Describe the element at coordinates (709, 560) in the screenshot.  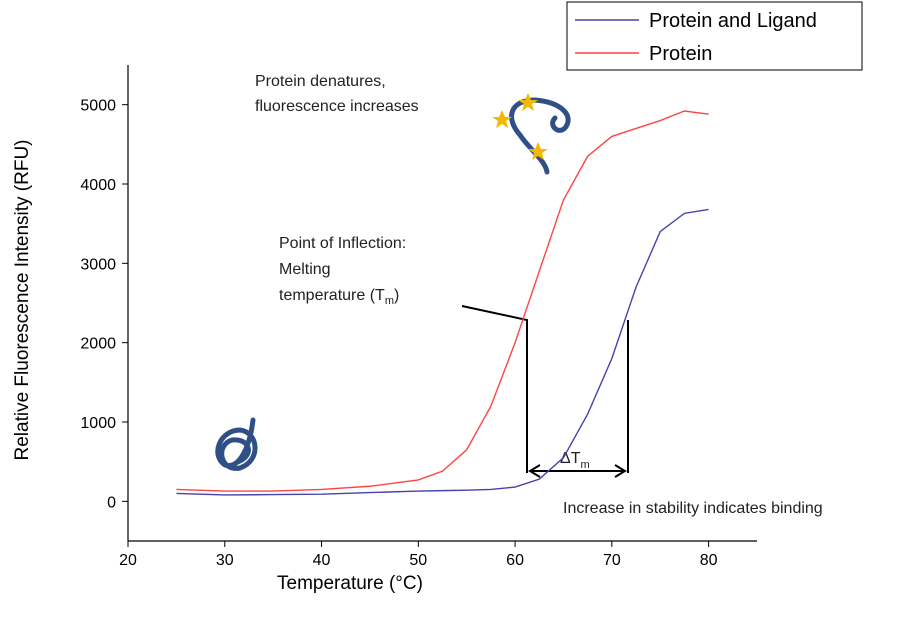
I see `x-tick-label: 80` at that location.